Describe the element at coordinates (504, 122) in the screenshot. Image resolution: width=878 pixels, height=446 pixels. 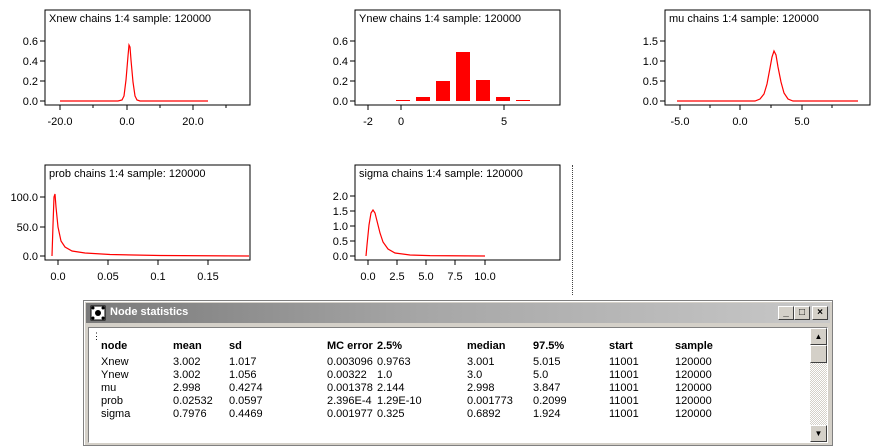
I see `x-tick-label: 5` at that location.